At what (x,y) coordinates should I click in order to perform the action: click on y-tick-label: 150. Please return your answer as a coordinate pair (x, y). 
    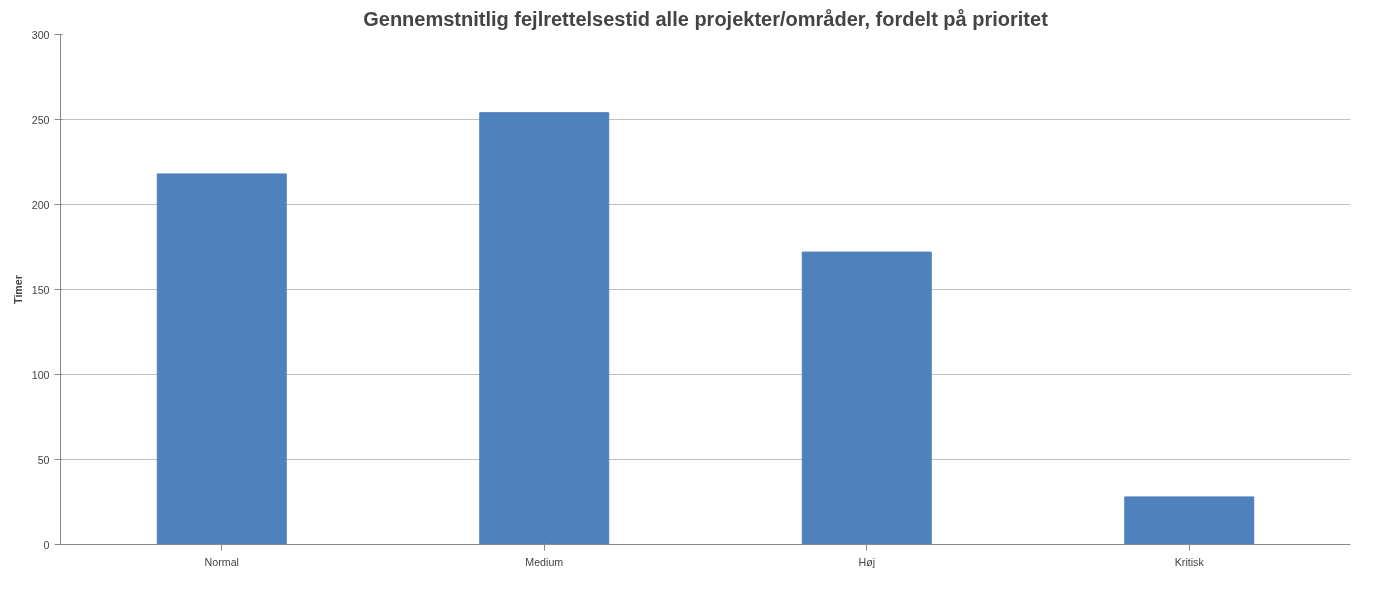
    Looking at the image, I should click on (40, 289).